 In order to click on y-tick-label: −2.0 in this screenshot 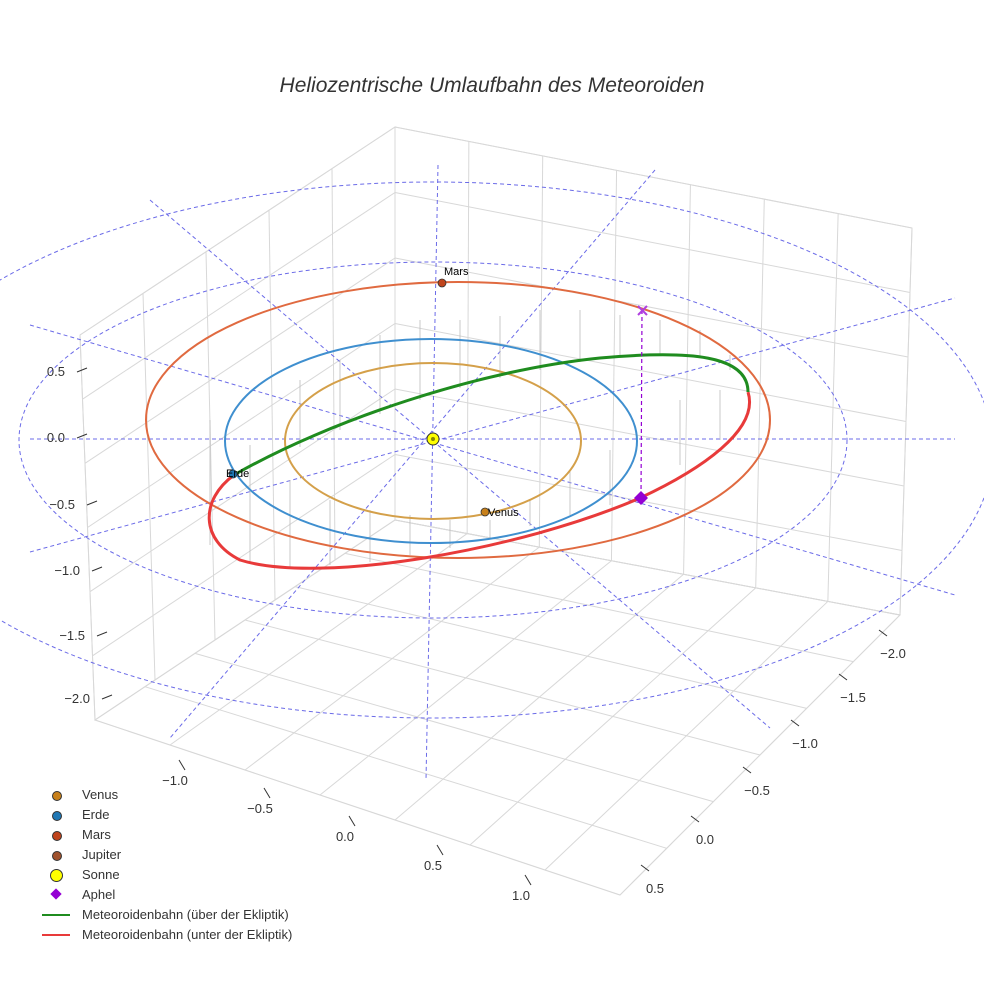, I will do `click(893, 653)`.